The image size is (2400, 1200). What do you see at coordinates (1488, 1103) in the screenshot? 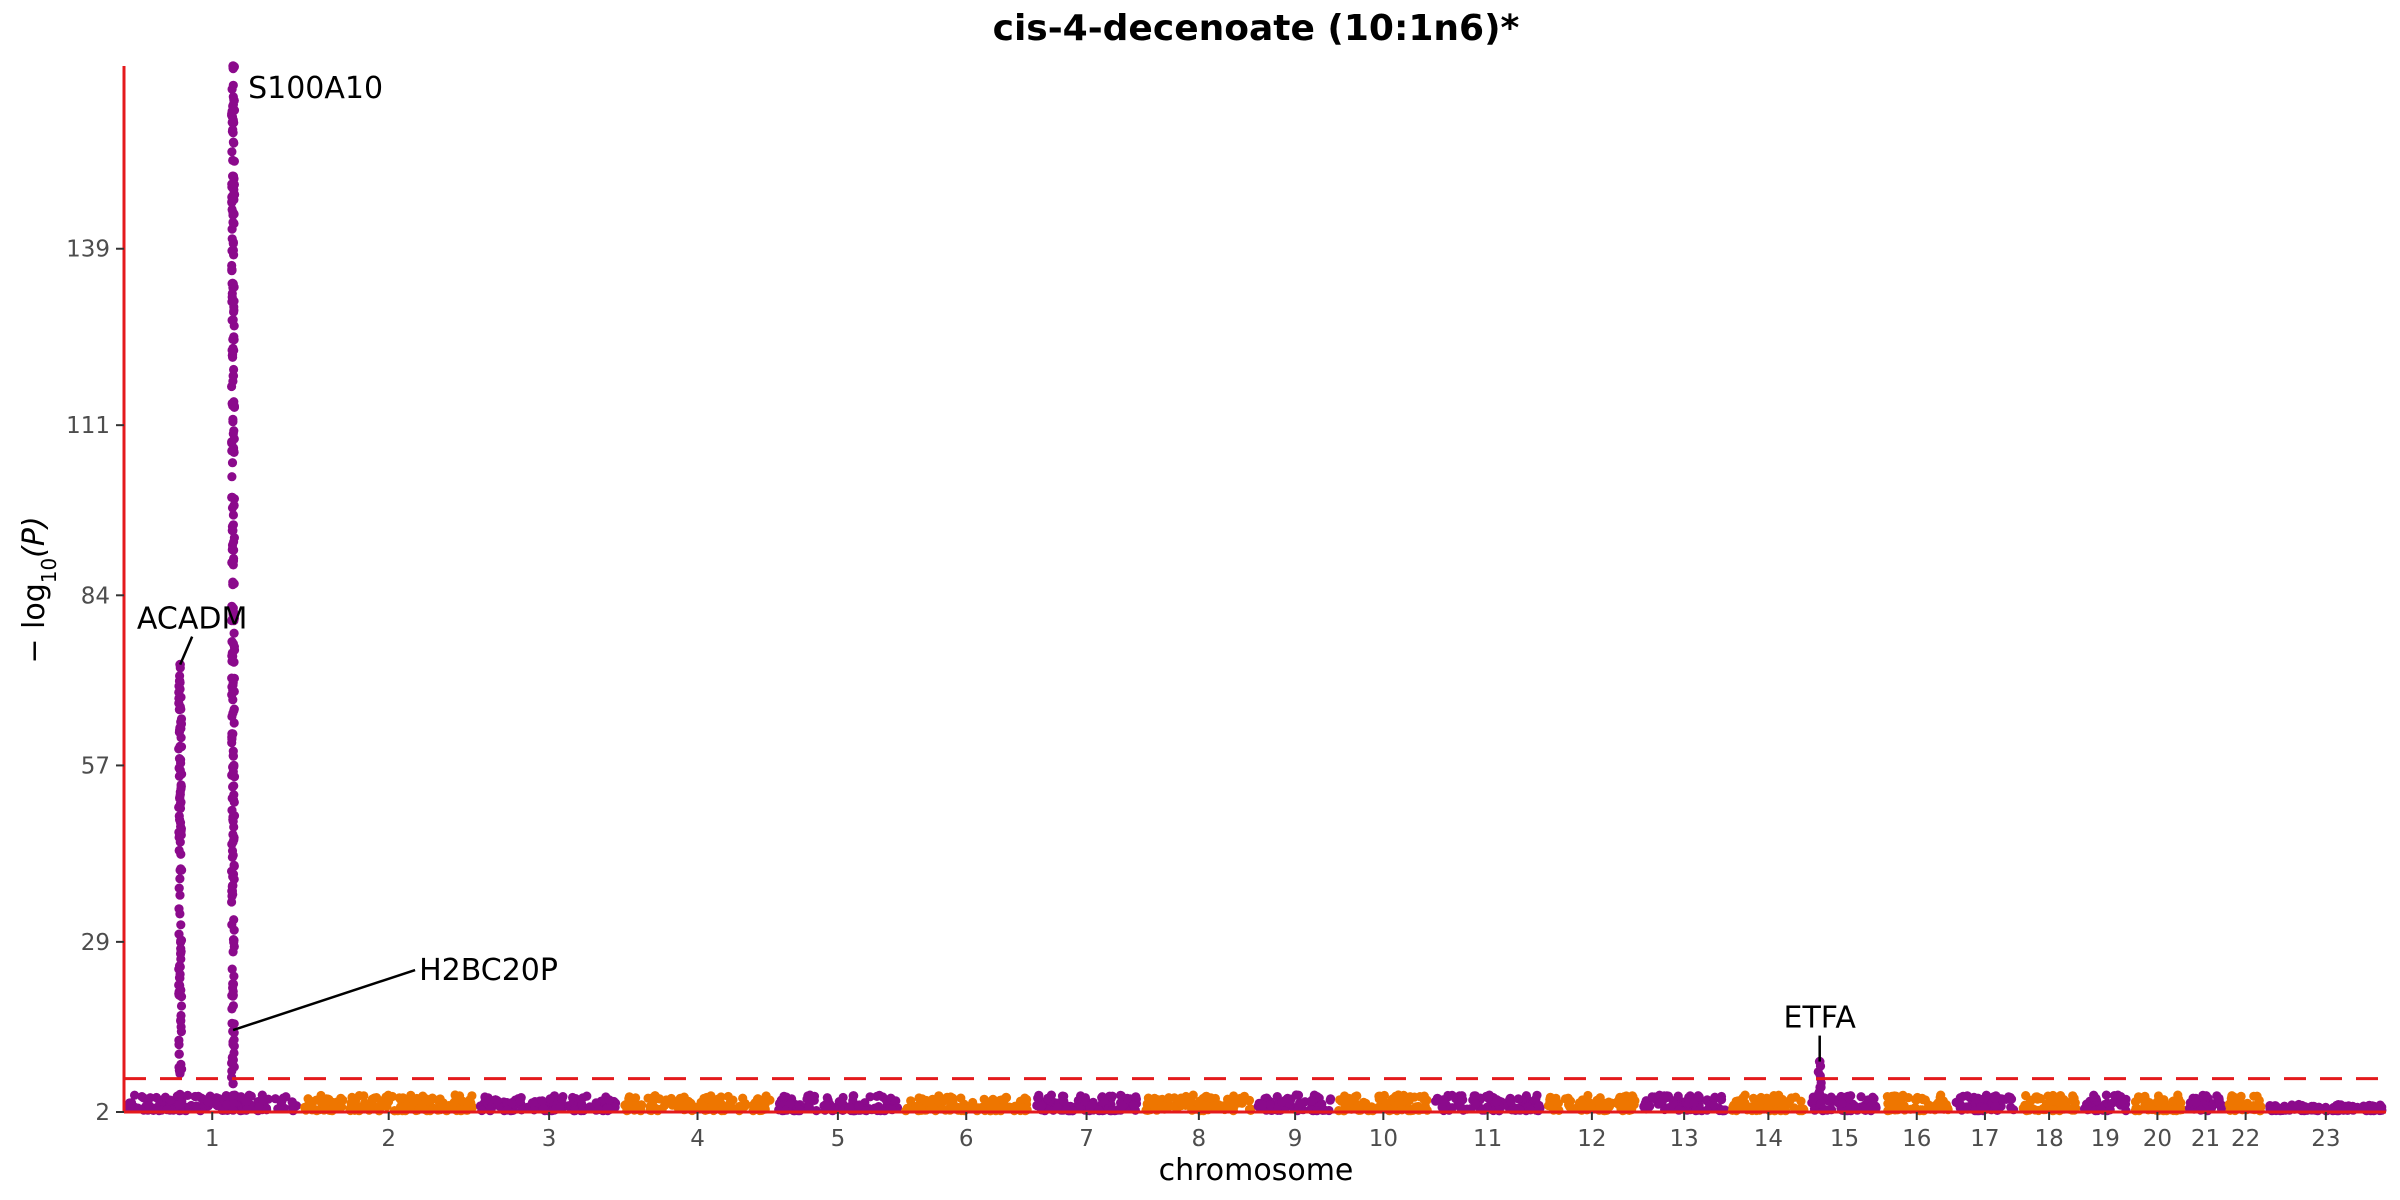
I see `chromosome-11-points` at bounding box center [1488, 1103].